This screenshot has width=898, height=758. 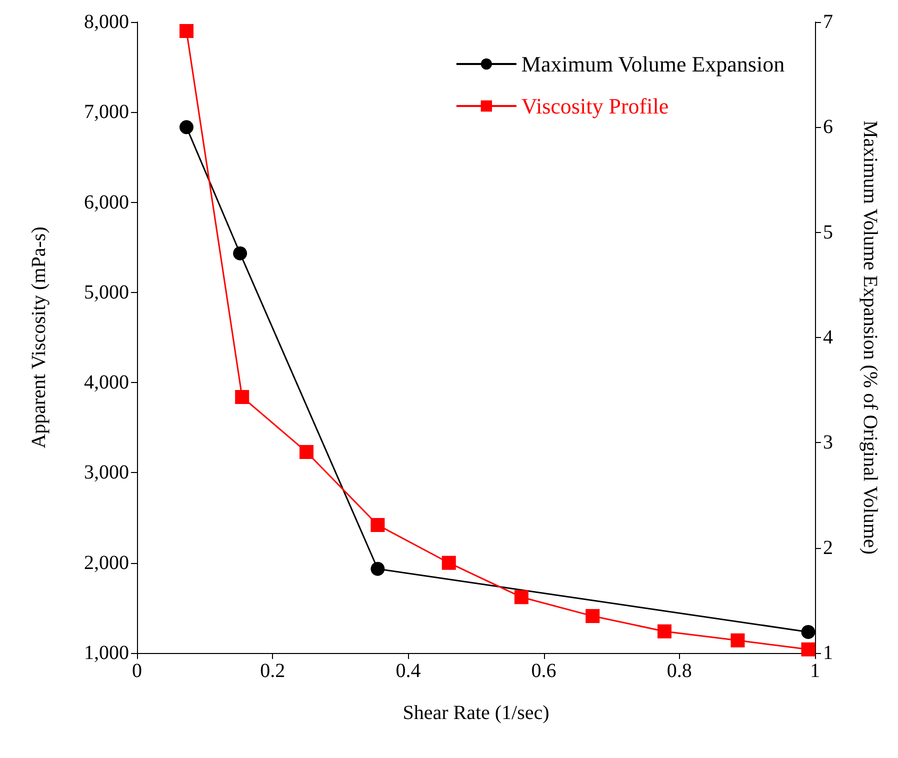 What do you see at coordinates (870, 337) in the screenshot?
I see `y2-axis-title: Maximum Volume Expansion (% of Original Volume)` at bounding box center [870, 337].